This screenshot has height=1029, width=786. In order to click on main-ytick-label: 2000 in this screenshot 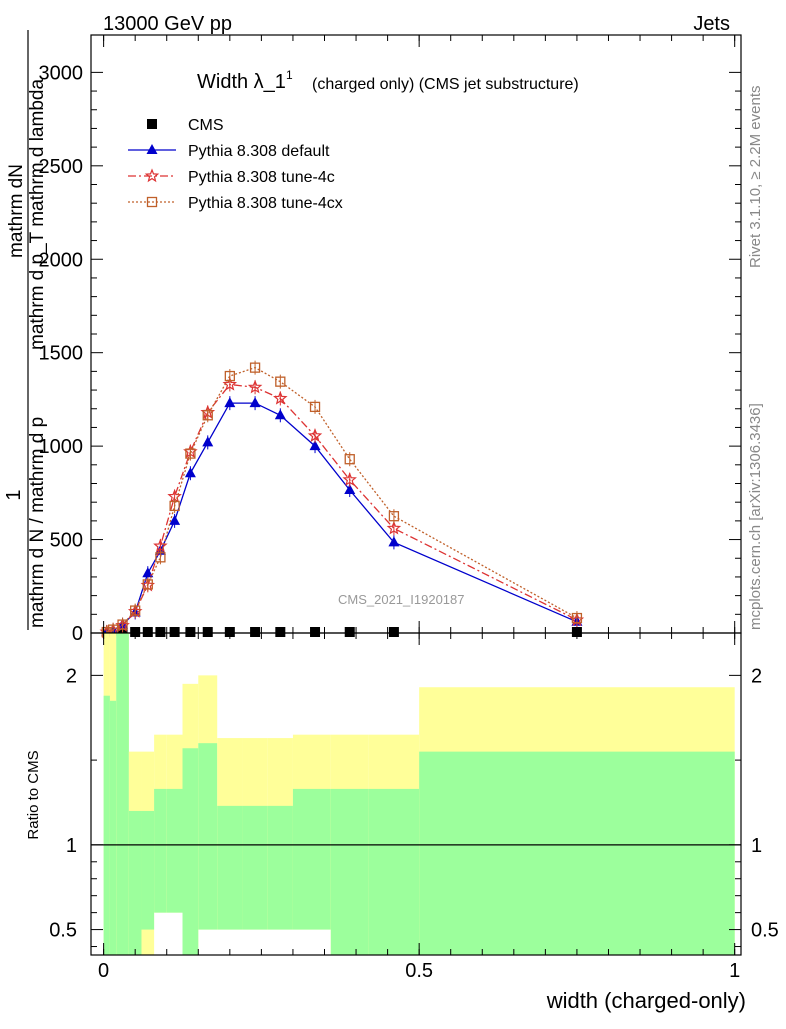, I will do `click(61, 260)`.